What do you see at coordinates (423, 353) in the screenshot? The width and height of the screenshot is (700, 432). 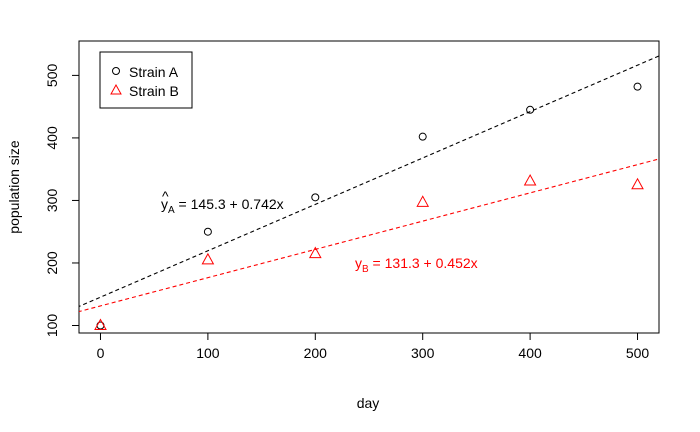 I see `x-tick-label: 300` at bounding box center [423, 353].